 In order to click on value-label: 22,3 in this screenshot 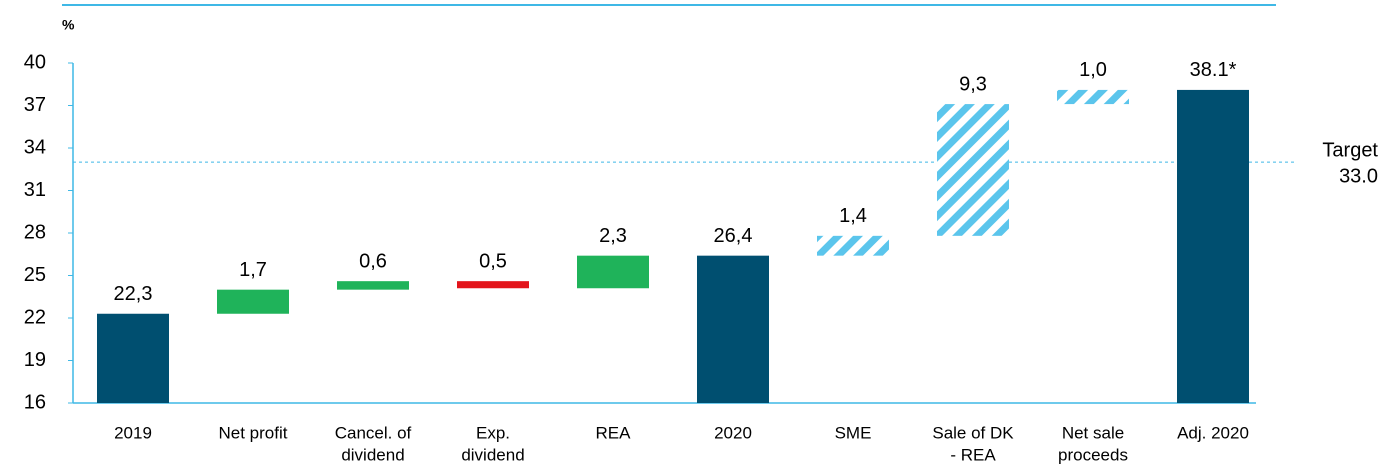, I will do `click(133, 294)`.